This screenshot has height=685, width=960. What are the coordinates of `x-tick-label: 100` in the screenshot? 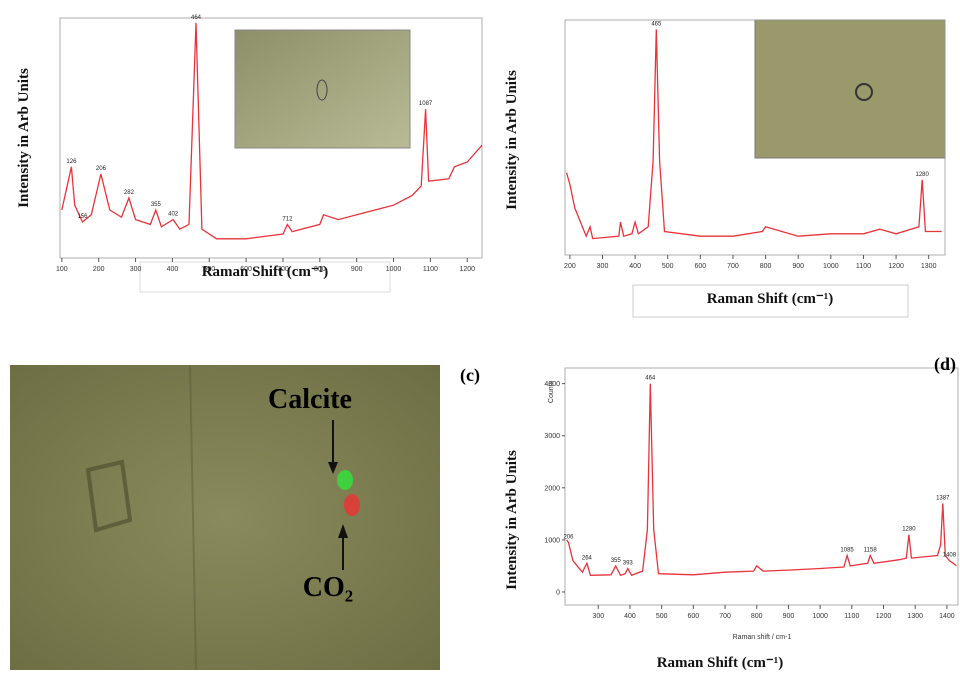 It's located at (62, 269).